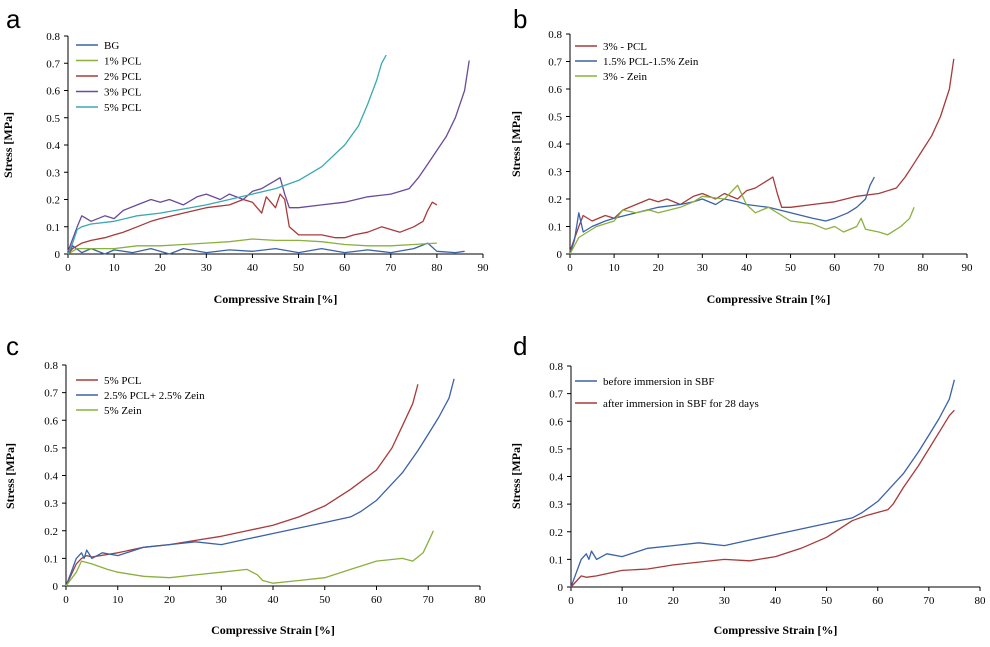  Describe the element at coordinates (615, 268) in the screenshot. I see `x-tick-label: 10` at that location.